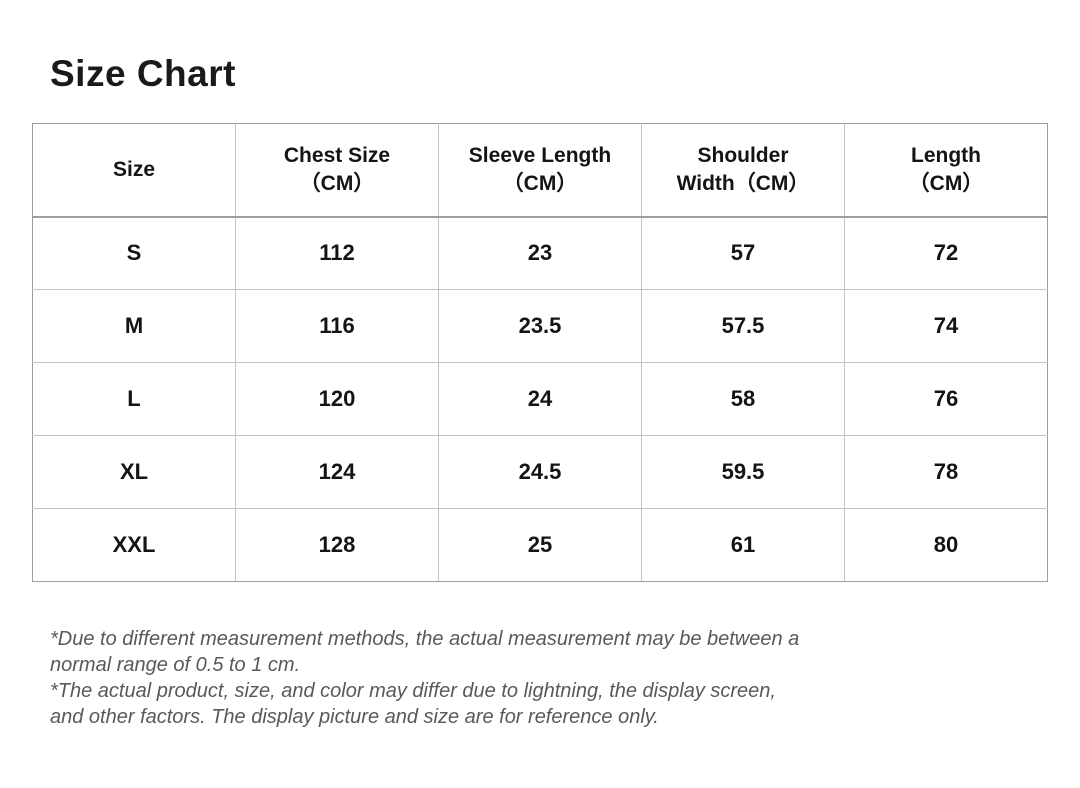 The width and height of the screenshot is (1080, 788). Describe the element at coordinates (134, 253) in the screenshot. I see `cell-size: S` at that location.